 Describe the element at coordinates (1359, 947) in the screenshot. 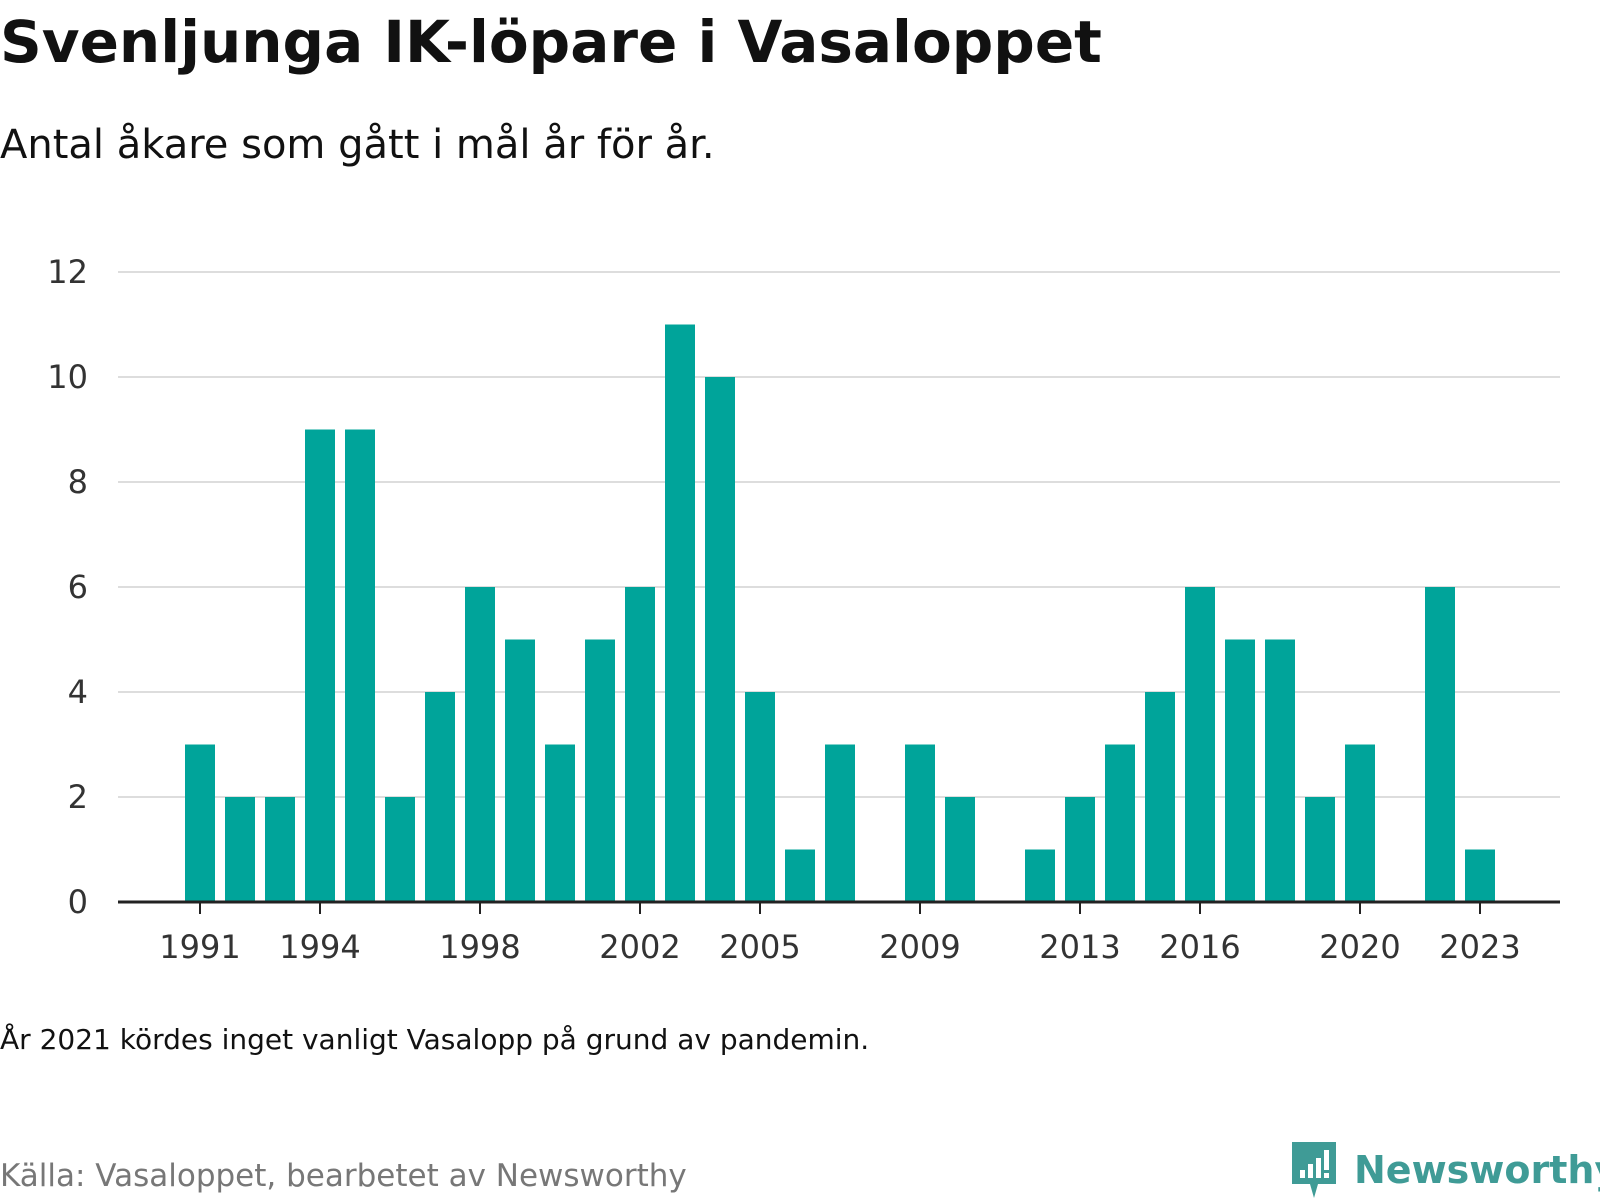

I see `x-tick-label: 2020` at that location.